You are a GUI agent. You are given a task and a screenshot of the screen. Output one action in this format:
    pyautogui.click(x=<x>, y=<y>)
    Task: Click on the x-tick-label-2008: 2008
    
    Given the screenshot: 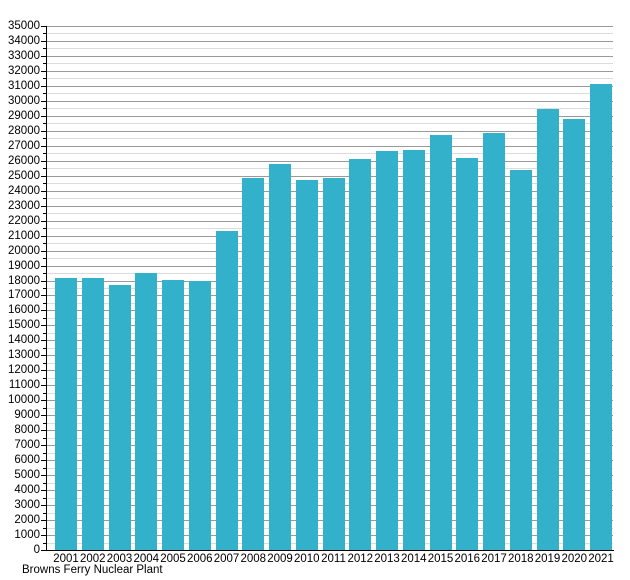 What is the action you would take?
    pyautogui.click(x=253, y=559)
    